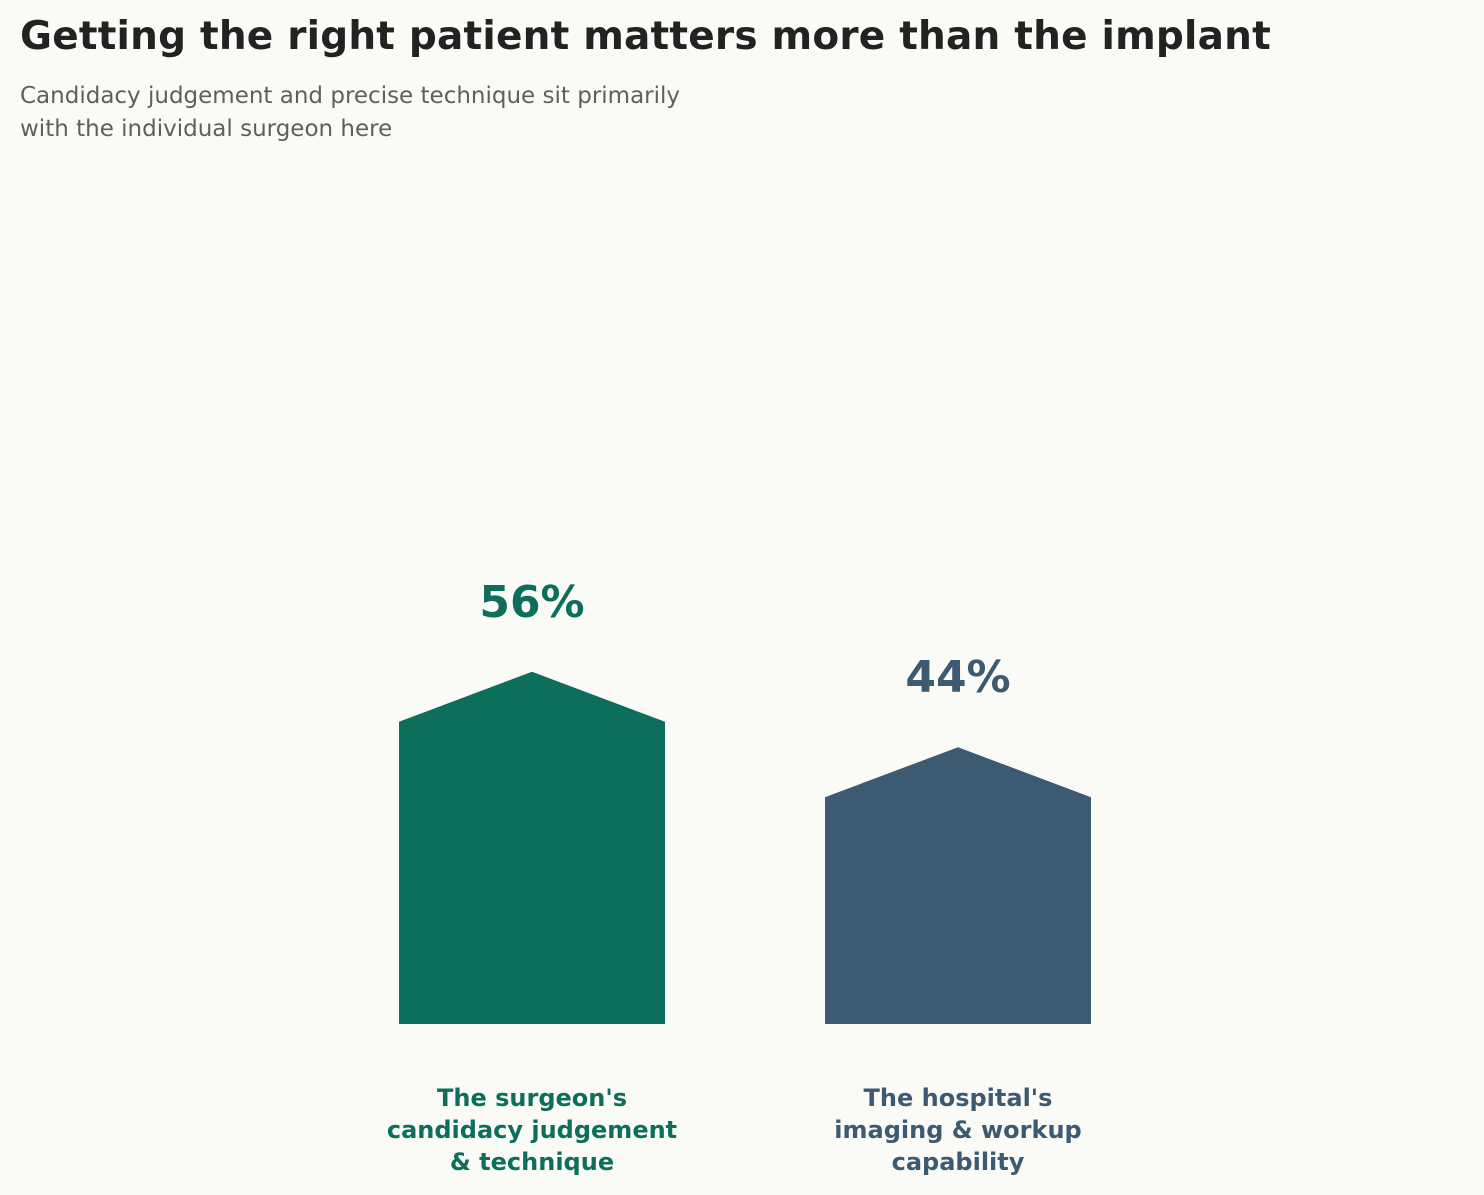 This screenshot has width=1484, height=1195. Describe the element at coordinates (957, 1130) in the screenshot. I see `category-label-2-line-2: imaging & workup` at that location.